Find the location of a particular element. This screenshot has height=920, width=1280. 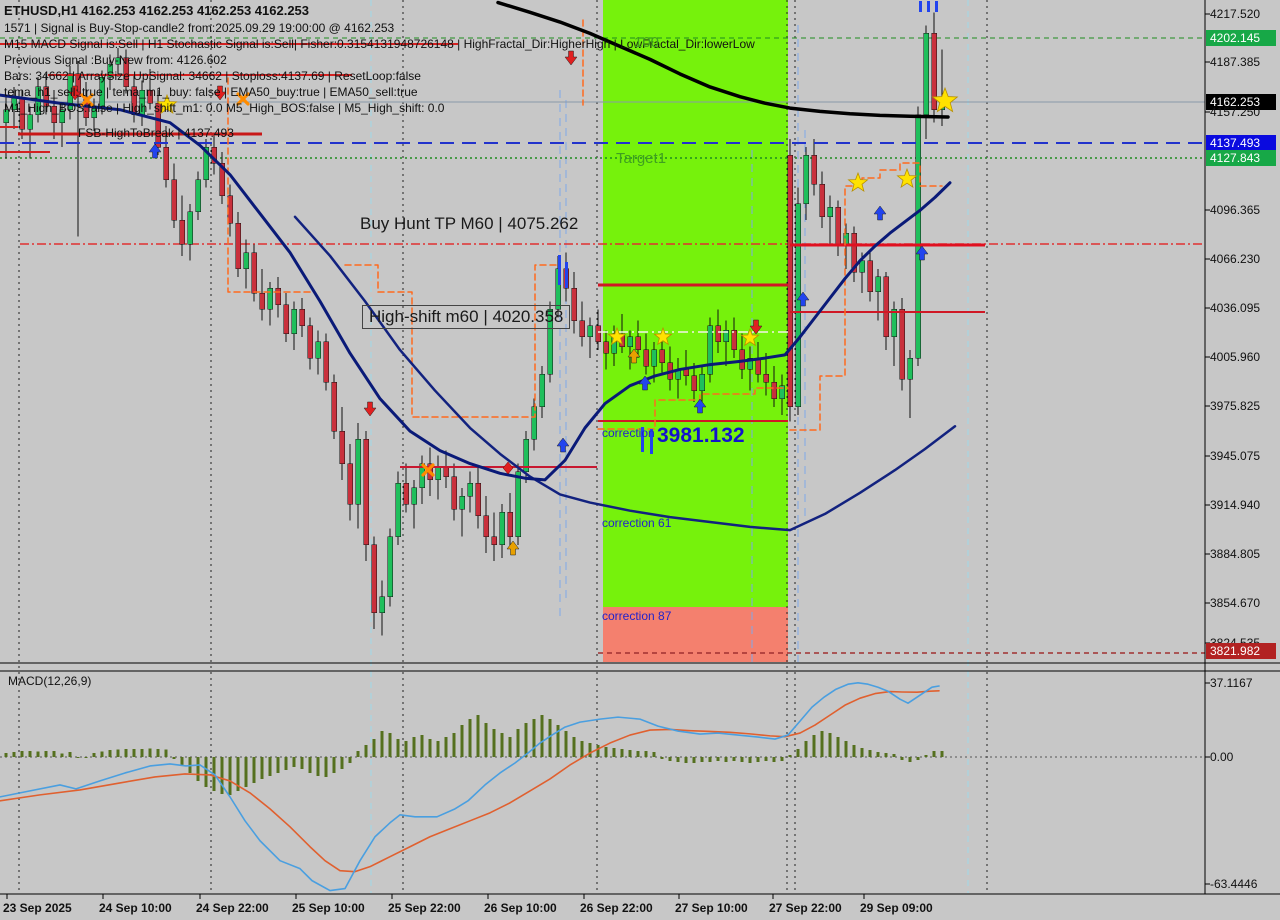

price-axis-label: 4157.250 is located at coordinates (1235, 112).